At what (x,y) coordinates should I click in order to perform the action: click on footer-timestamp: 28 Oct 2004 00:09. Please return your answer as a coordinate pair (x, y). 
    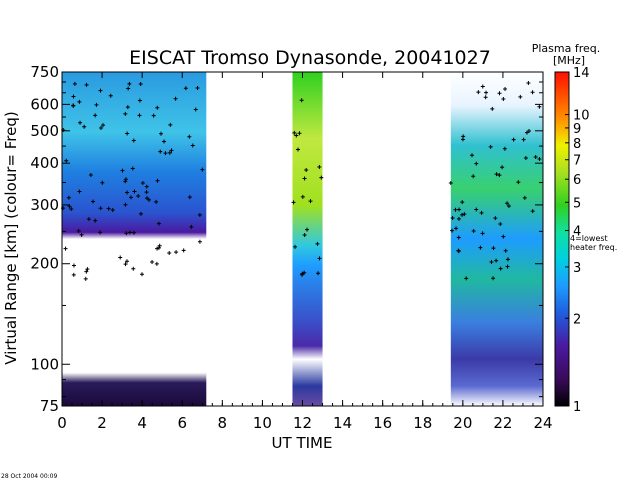
    Looking at the image, I should click on (29, 476).